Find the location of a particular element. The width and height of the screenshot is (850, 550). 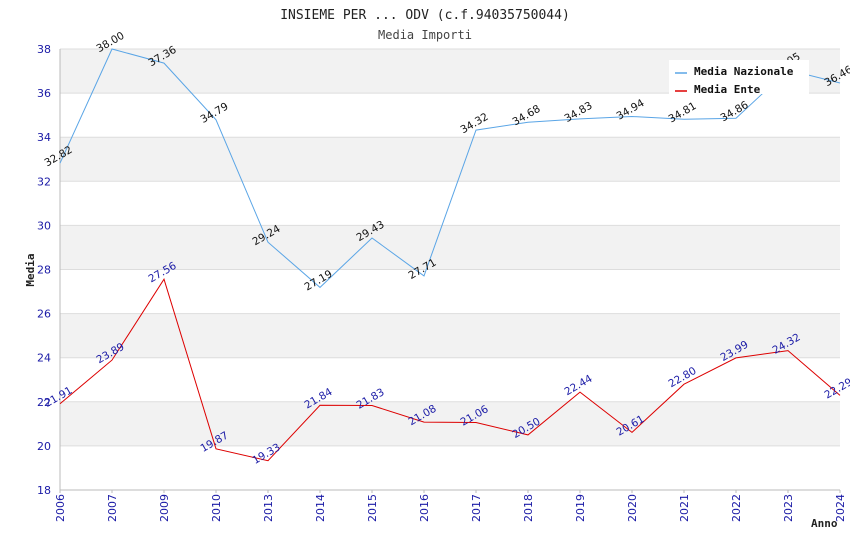

data-label: 34.83 is located at coordinates (578, 112).